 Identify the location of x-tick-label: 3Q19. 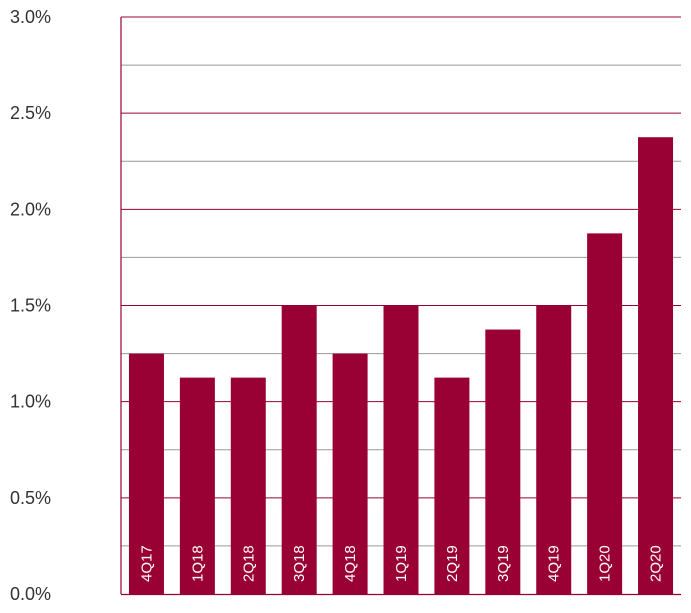
(503, 563).